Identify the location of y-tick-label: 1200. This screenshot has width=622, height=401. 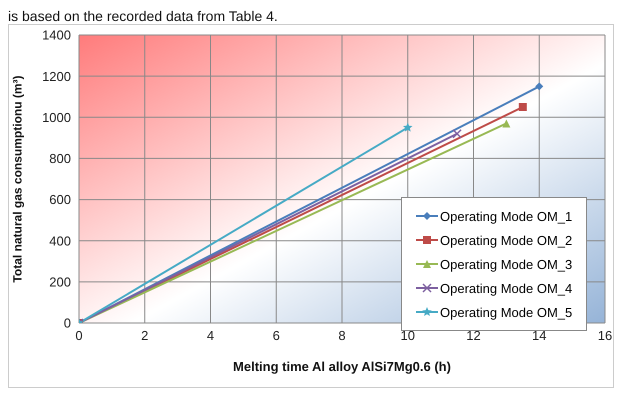
(56, 76).